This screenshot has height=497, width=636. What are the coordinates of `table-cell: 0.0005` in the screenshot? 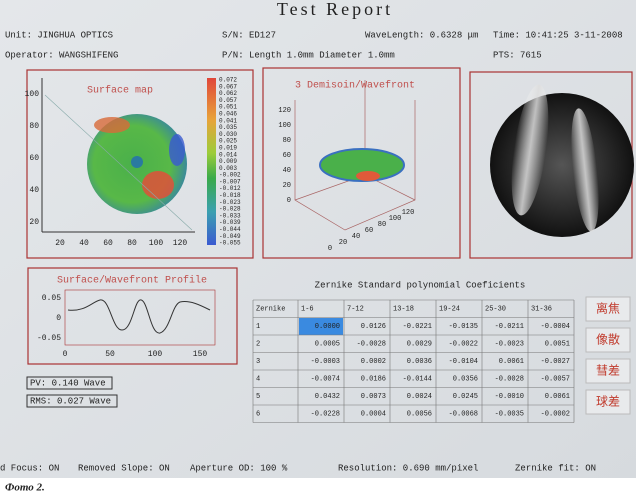 It's located at (327, 345).